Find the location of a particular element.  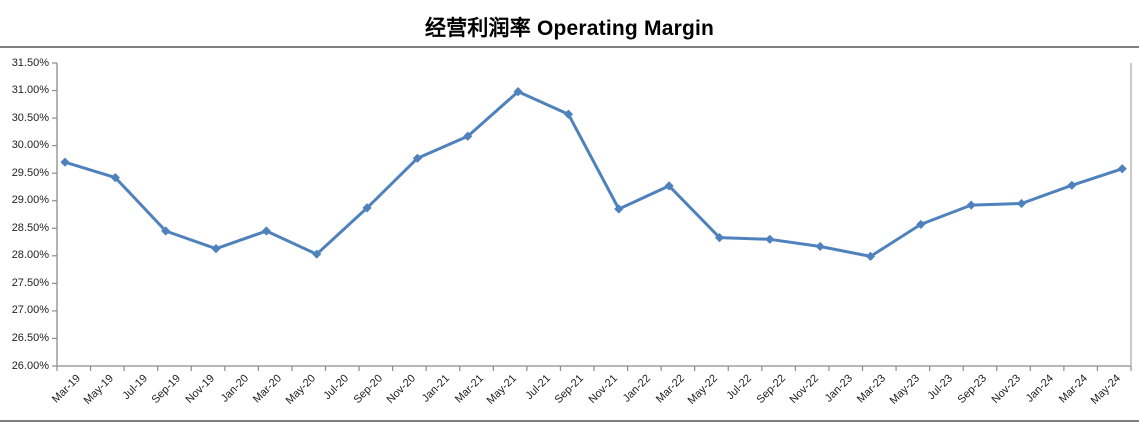

top-rule-line is located at coordinates (569, 47).